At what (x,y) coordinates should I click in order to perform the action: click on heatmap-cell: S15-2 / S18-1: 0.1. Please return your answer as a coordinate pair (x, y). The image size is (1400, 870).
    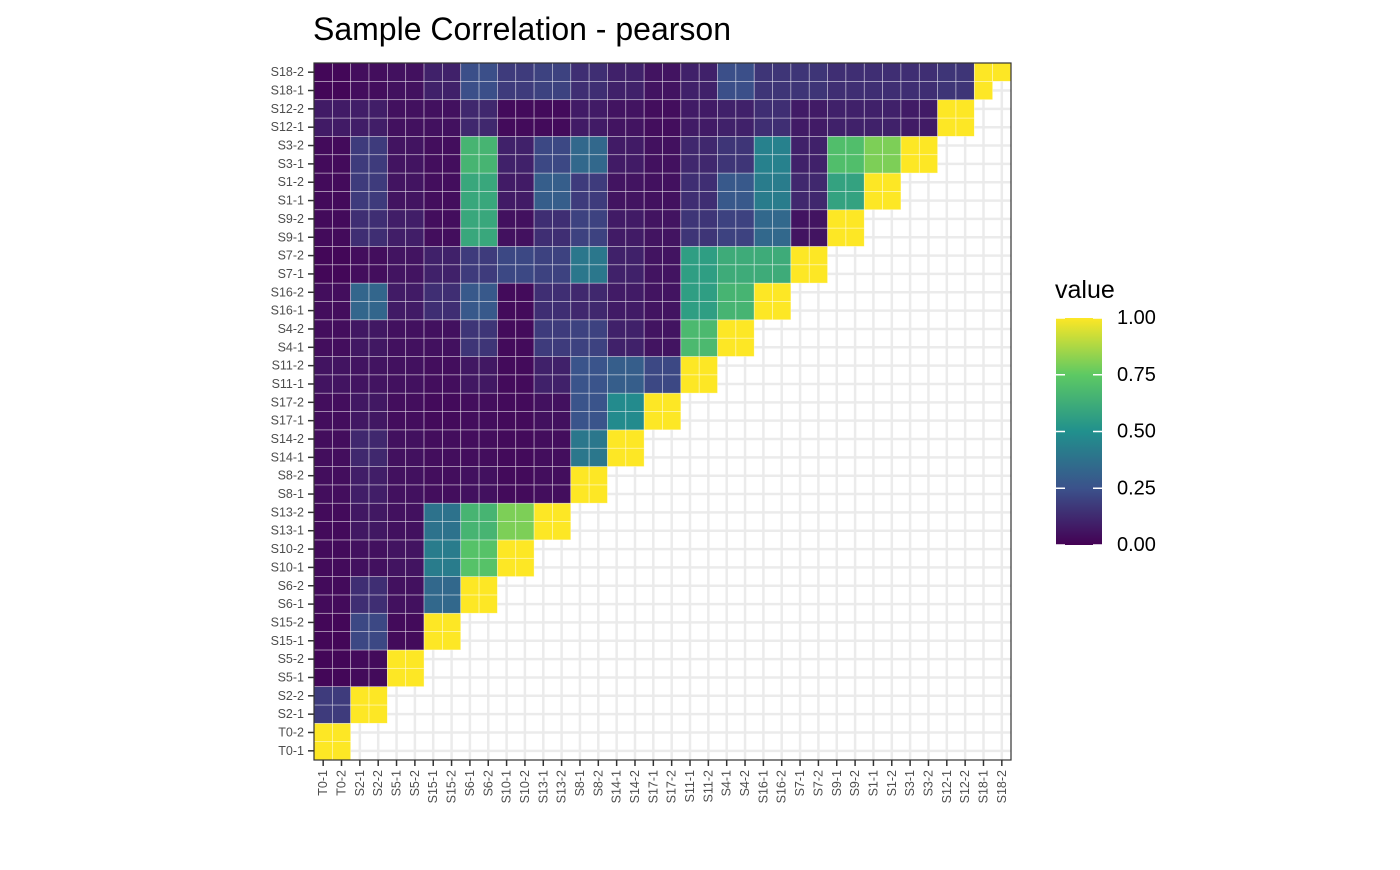
    Looking at the image, I should click on (452, 90).